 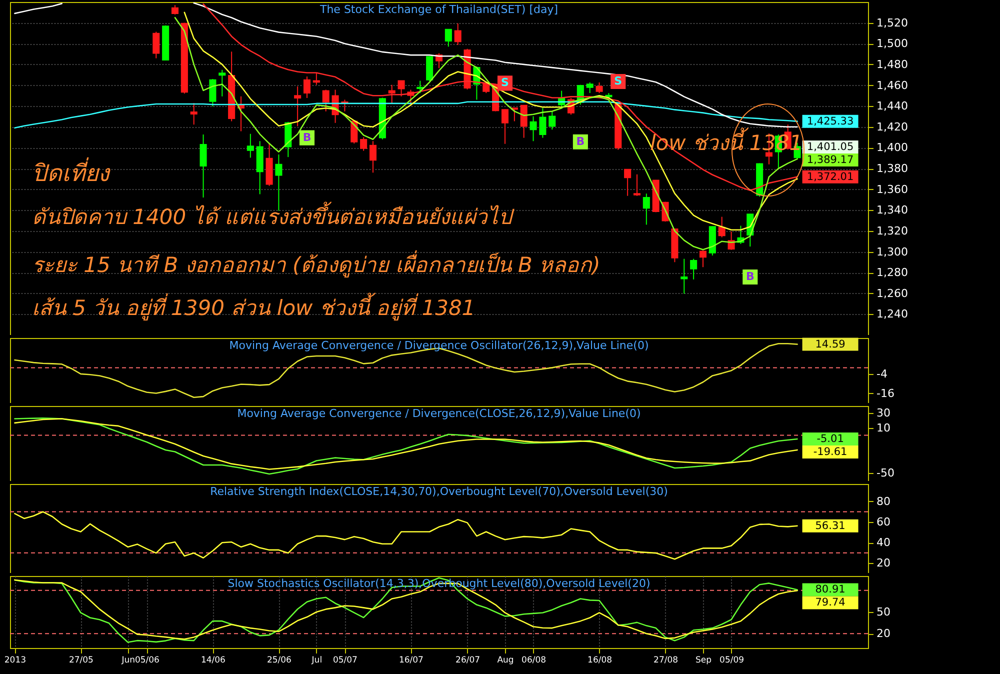 I want to click on y-tick-label: 1,240, so click(x=892, y=314).